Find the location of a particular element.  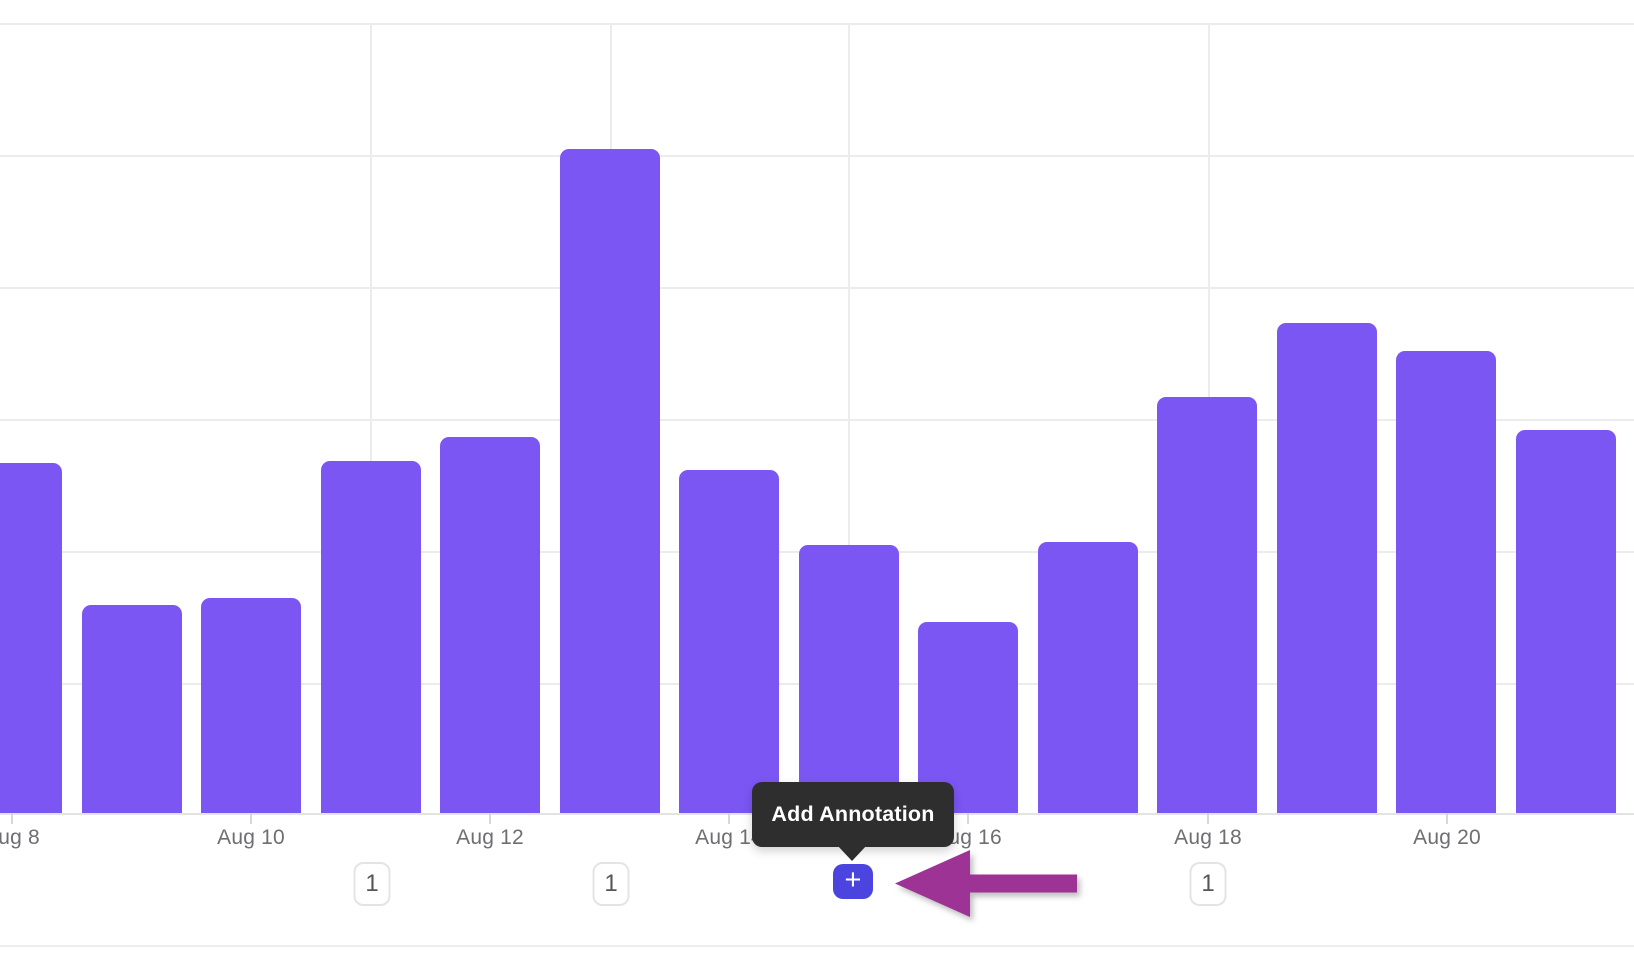

tooltip-caret is located at coordinates (852, 853).